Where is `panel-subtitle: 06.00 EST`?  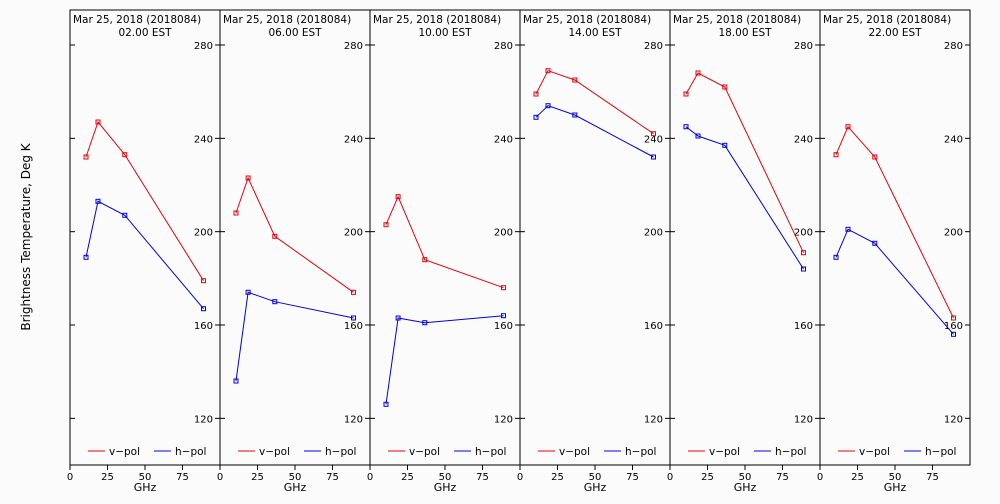 panel-subtitle: 06.00 EST is located at coordinates (295, 33).